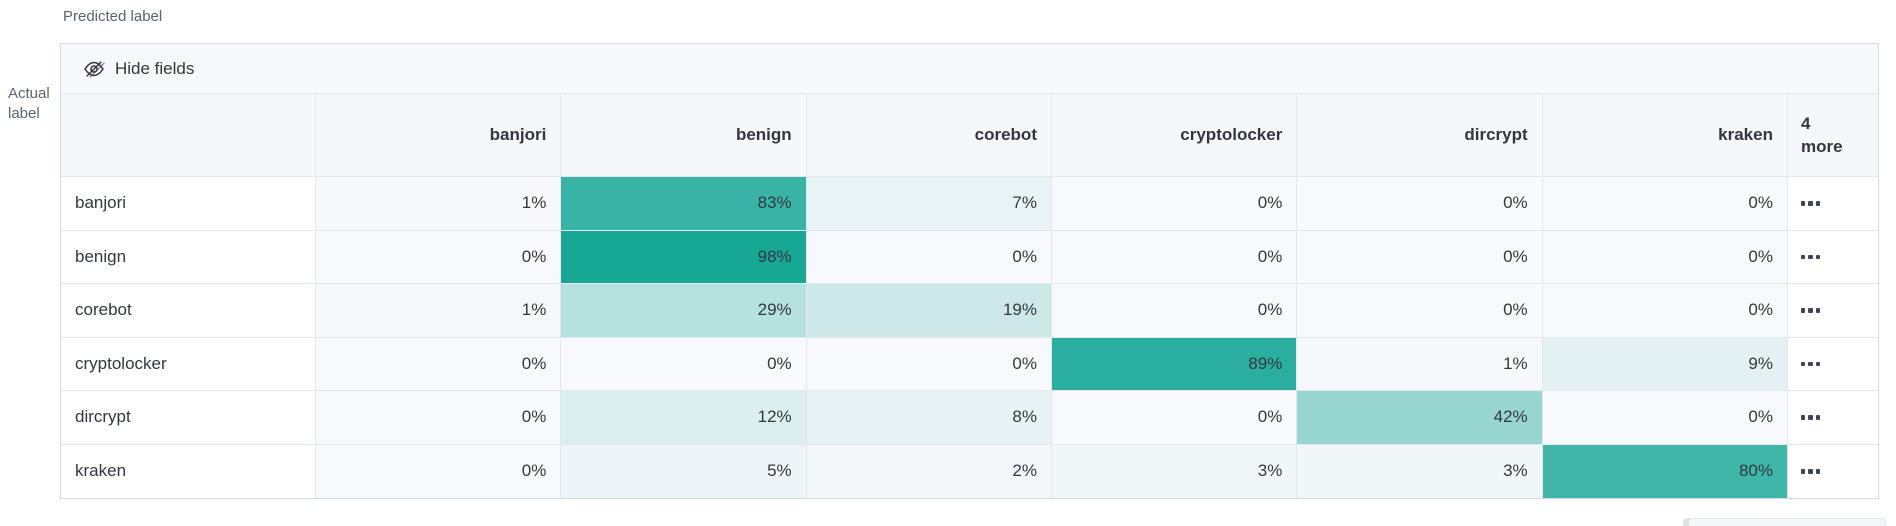 The width and height of the screenshot is (1896, 526). What do you see at coordinates (188, 311) in the screenshot?
I see `row-label-corebot: corebot` at bounding box center [188, 311].